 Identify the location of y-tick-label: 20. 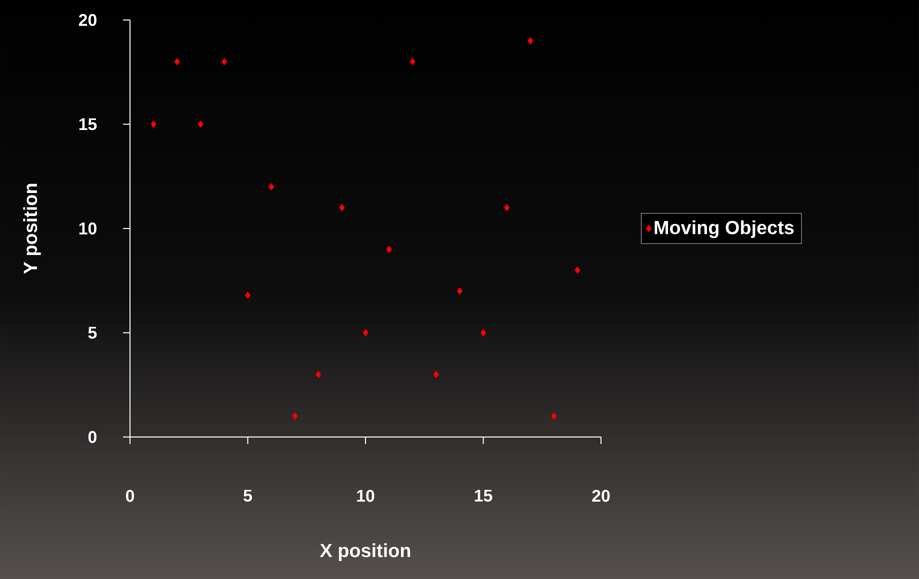
(87, 20).